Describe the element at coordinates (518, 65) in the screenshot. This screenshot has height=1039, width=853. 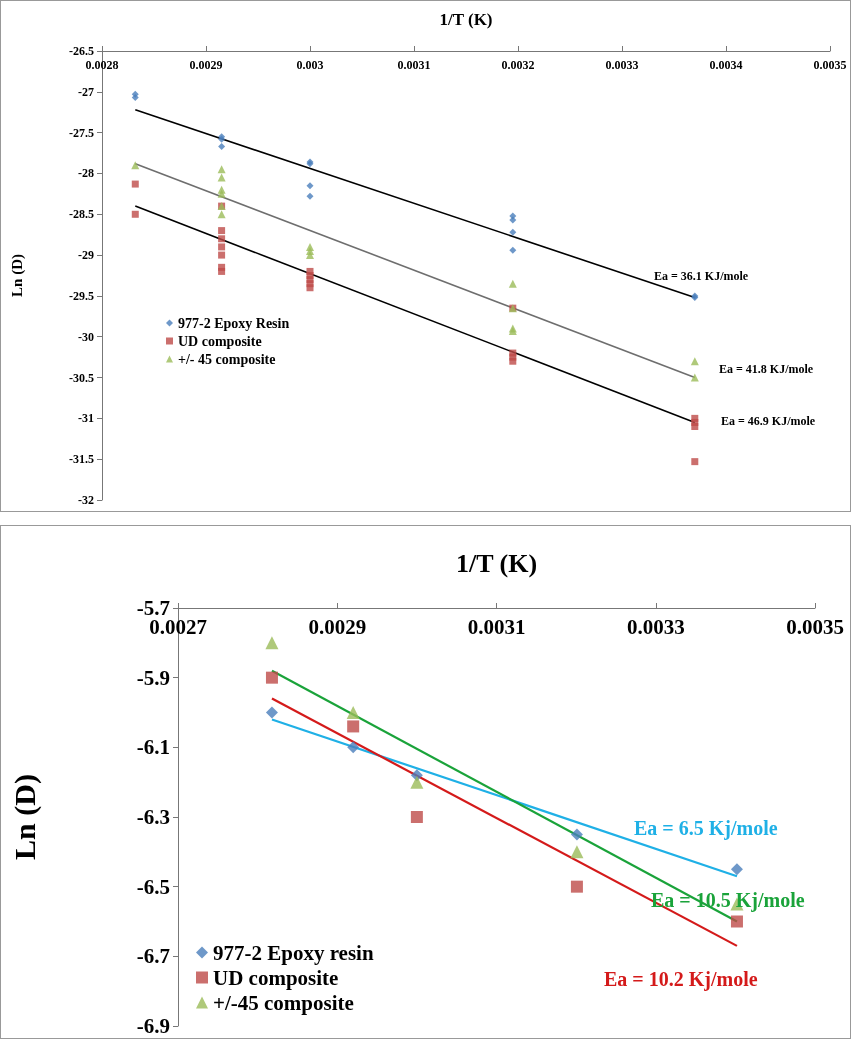
I see `x-tick-label: 0.0032` at that location.